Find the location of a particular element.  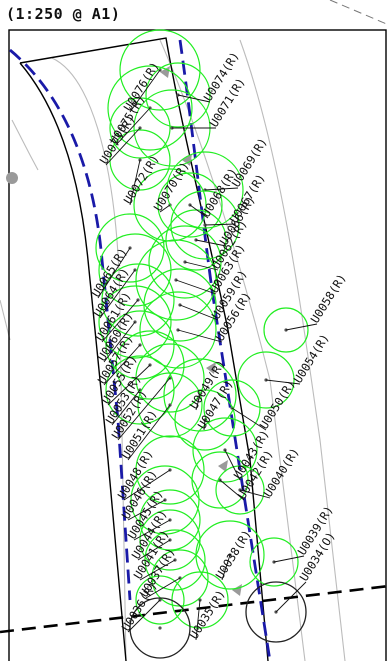

survey-marker is located at coordinates (12, 178).